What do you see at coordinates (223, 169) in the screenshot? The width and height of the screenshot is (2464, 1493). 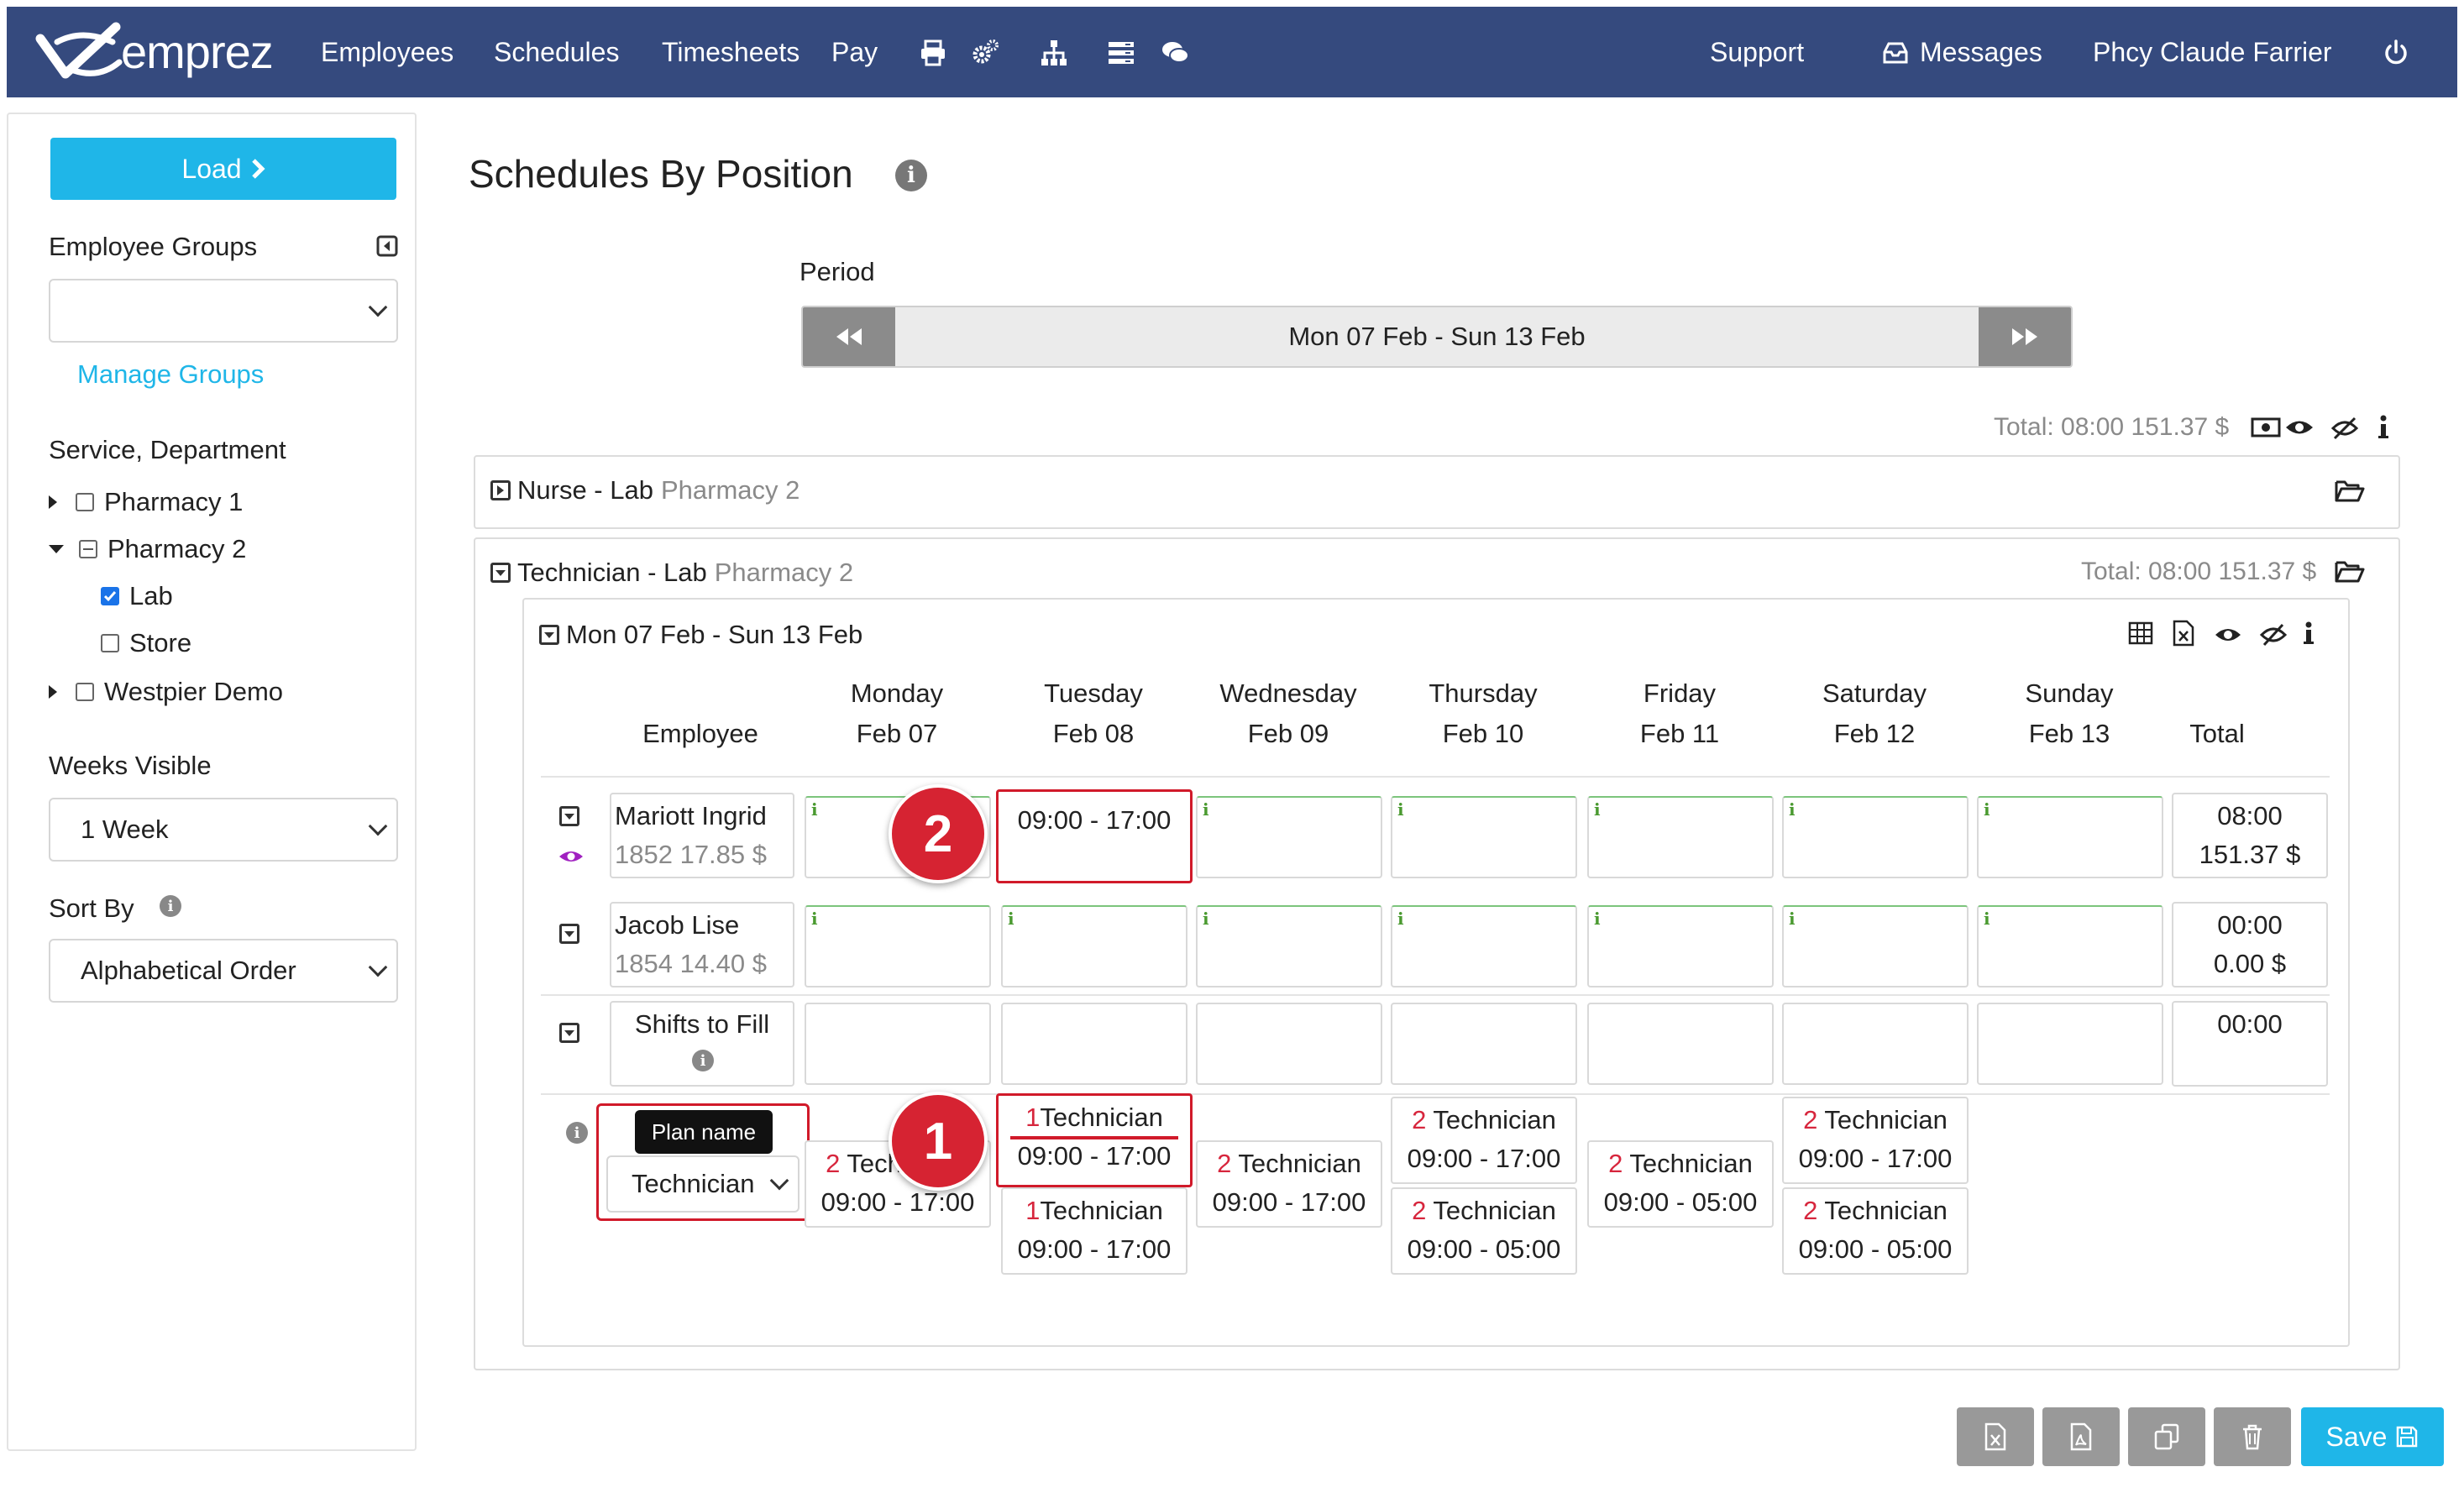 I see `load-button: Load` at bounding box center [223, 169].